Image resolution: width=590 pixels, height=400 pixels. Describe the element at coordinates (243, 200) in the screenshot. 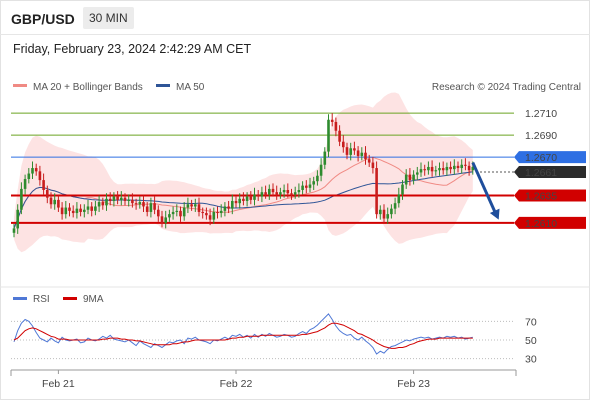

I see `ma50-line` at that location.